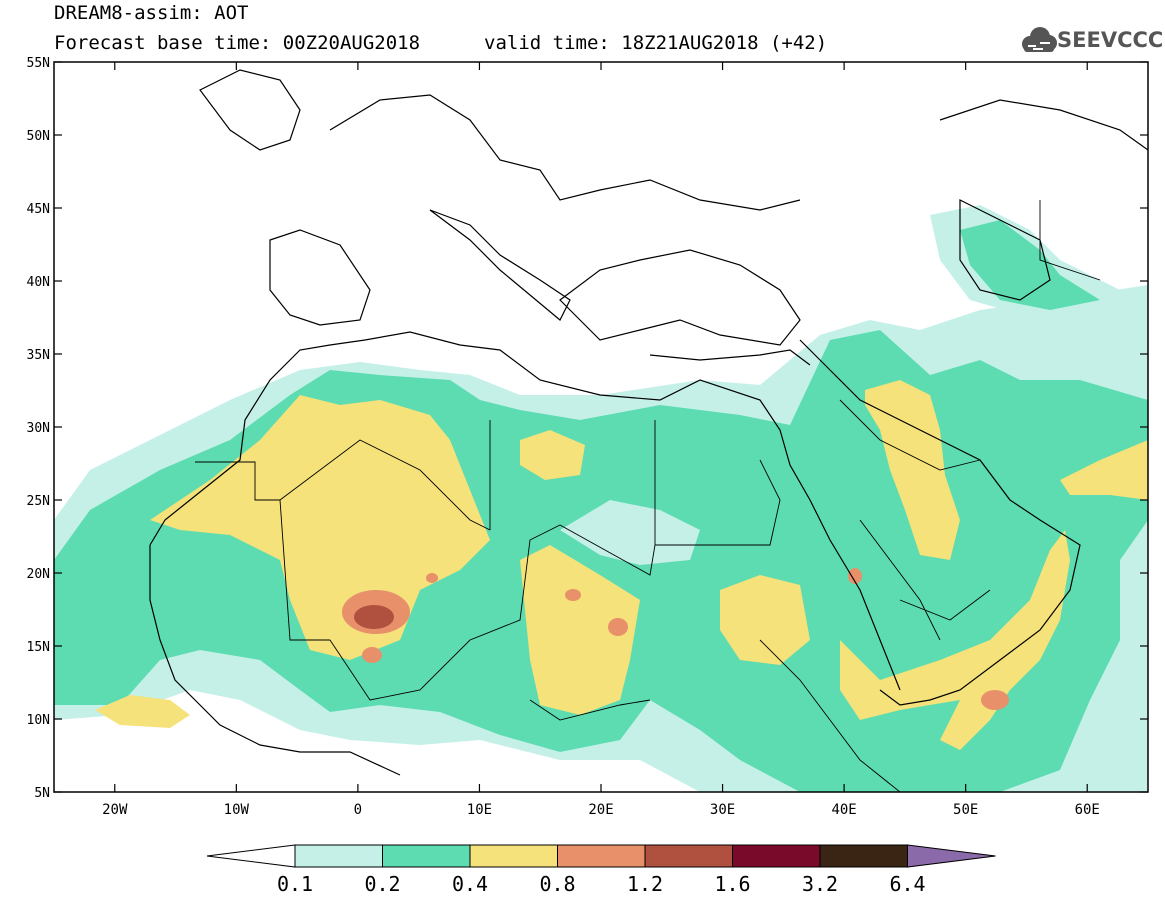 This screenshot has width=1165, height=905. What do you see at coordinates (151, 13) in the screenshot?
I see `chart-title: DREAM8-assim: AOT` at bounding box center [151, 13].